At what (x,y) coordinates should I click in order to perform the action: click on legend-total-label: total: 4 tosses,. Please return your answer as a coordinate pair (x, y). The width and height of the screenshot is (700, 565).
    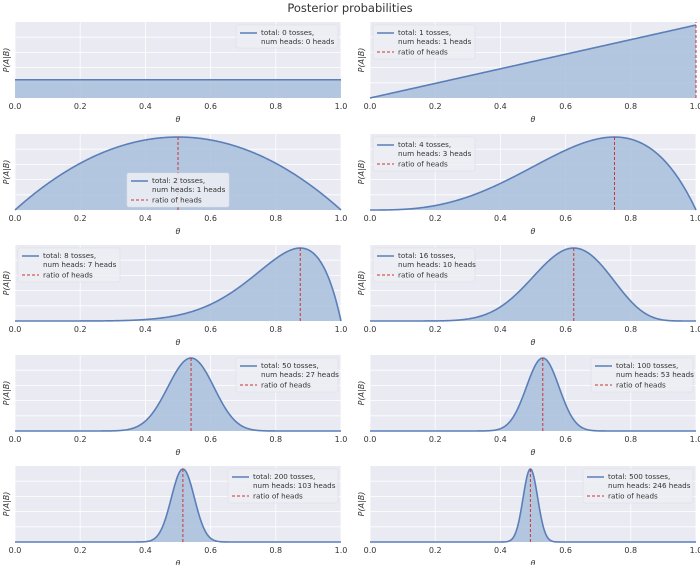
    Looking at the image, I should click on (424, 144).